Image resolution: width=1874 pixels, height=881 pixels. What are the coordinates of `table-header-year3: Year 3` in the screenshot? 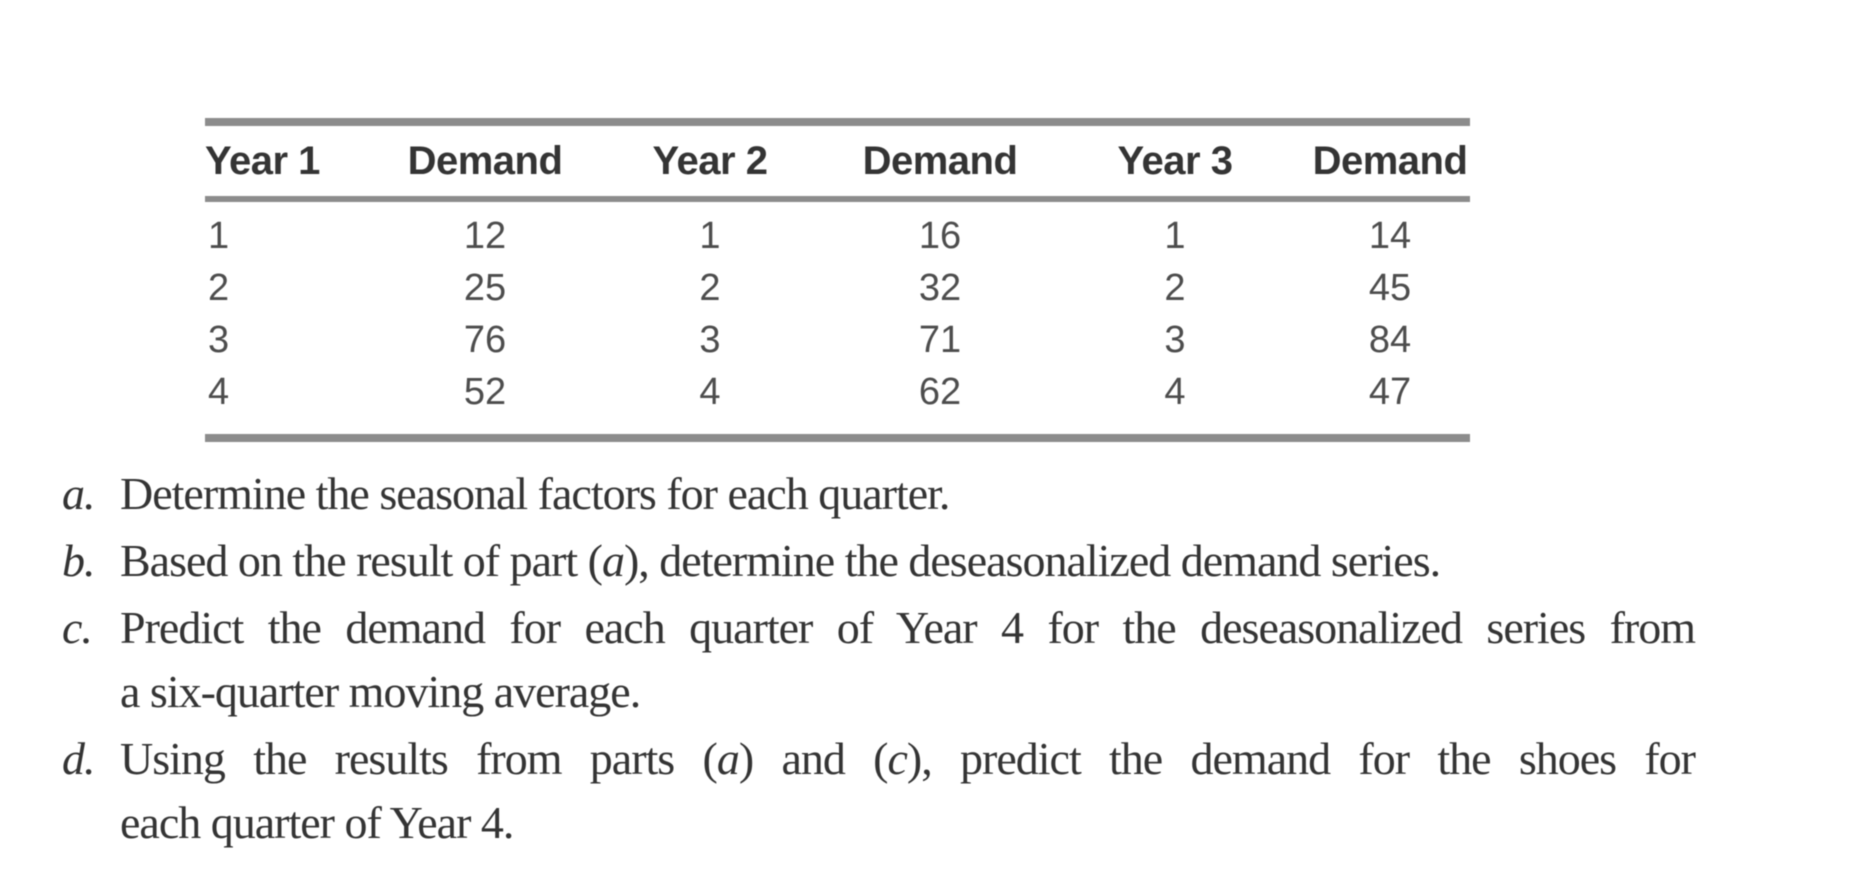 It's located at (1175, 160).